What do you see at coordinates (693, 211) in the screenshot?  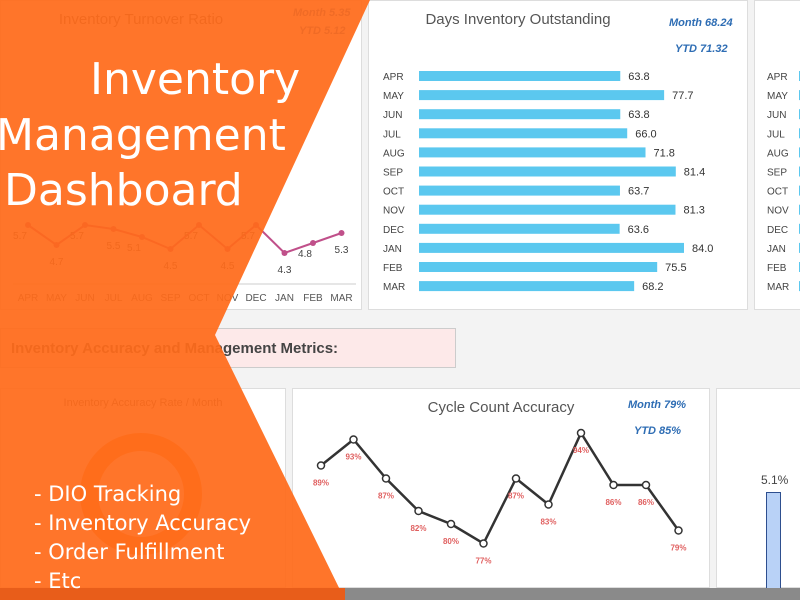 I see `dio-value-label: 81.3` at bounding box center [693, 211].